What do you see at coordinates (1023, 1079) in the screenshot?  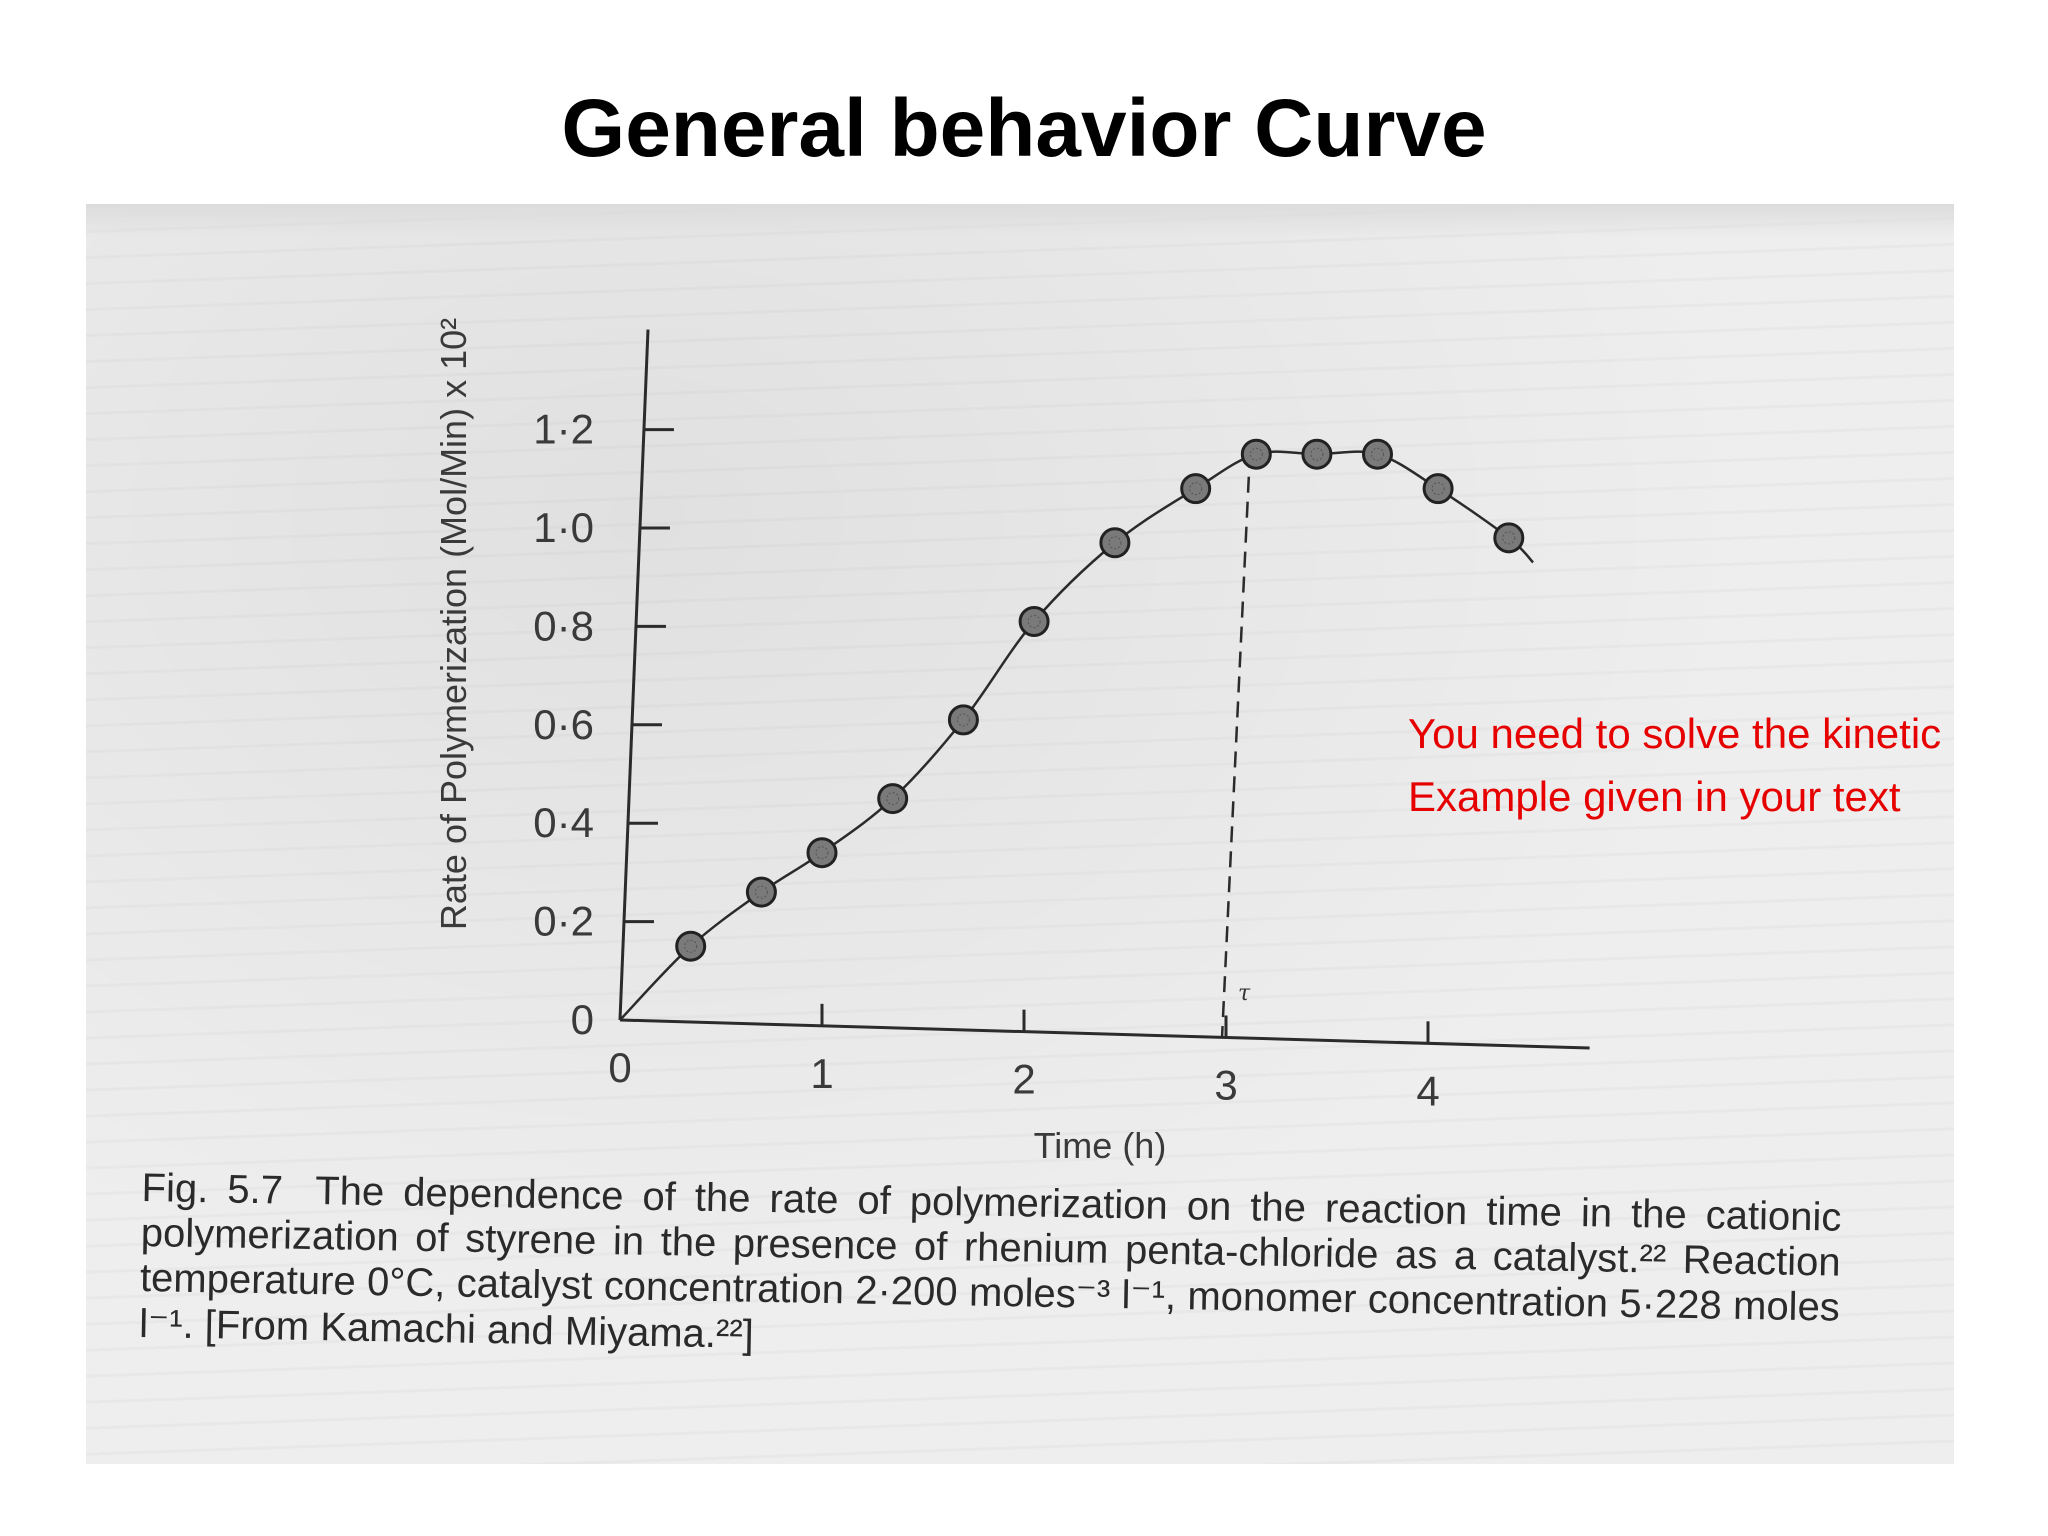 I see `x-tick-label-2: 2` at bounding box center [1023, 1079].